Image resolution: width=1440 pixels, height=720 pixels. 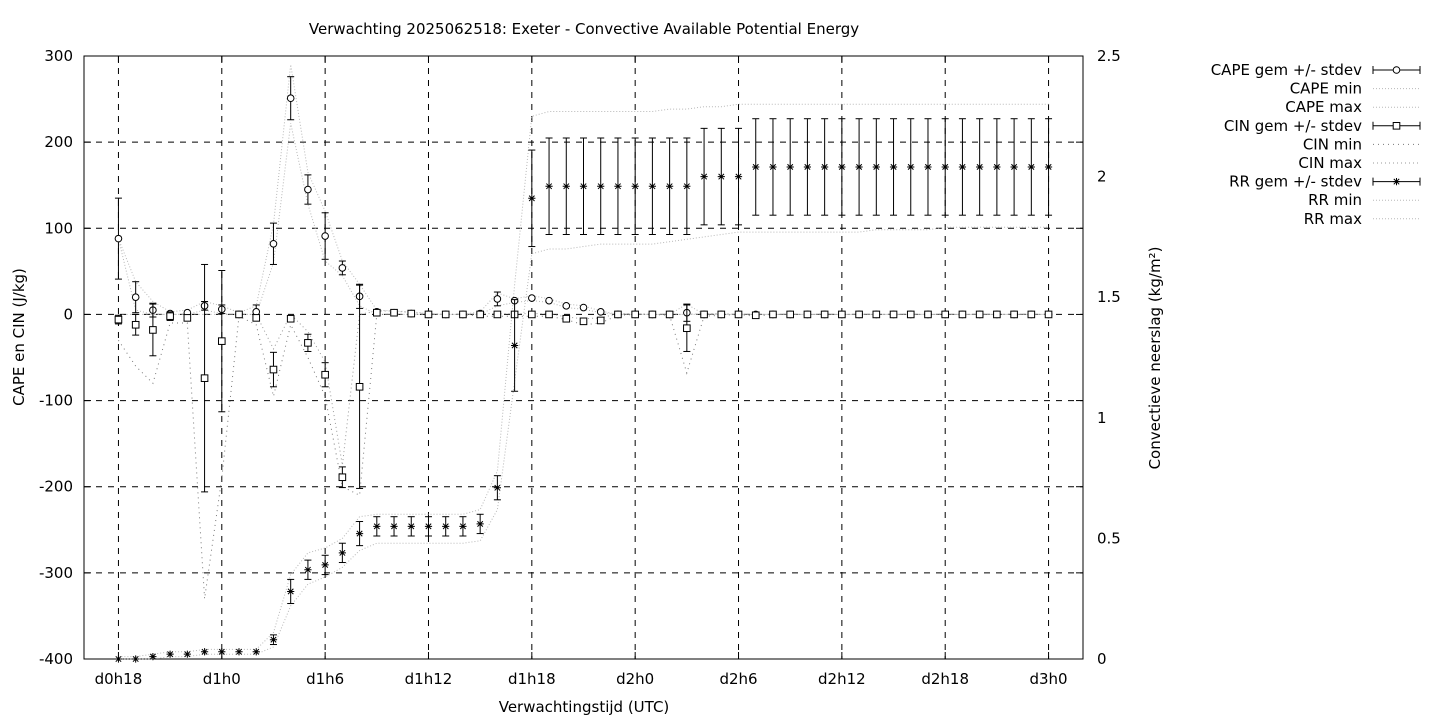 What do you see at coordinates (325, 679) in the screenshot?
I see `x-tick-label: d1h6` at bounding box center [325, 679].